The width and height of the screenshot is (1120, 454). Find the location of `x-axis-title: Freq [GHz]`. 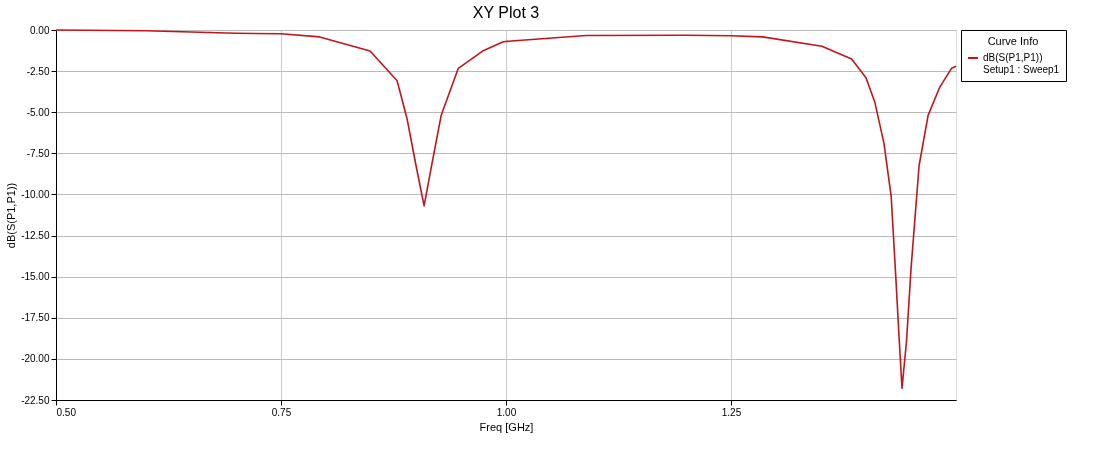

x-axis-title: Freq [GHz] is located at coordinates (506, 426).